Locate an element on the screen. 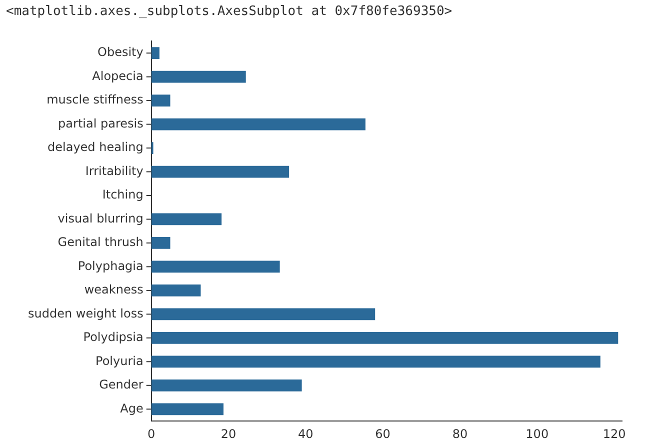  y-tick-label: partial paresis is located at coordinates (101, 123).